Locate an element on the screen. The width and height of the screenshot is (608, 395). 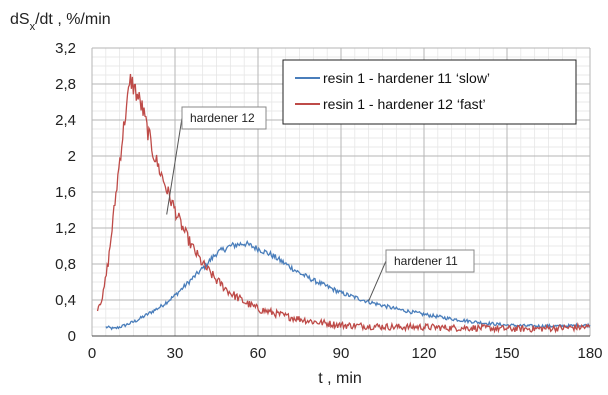
y-axis-label: dSx/dt , %/min is located at coordinates (60, 22).